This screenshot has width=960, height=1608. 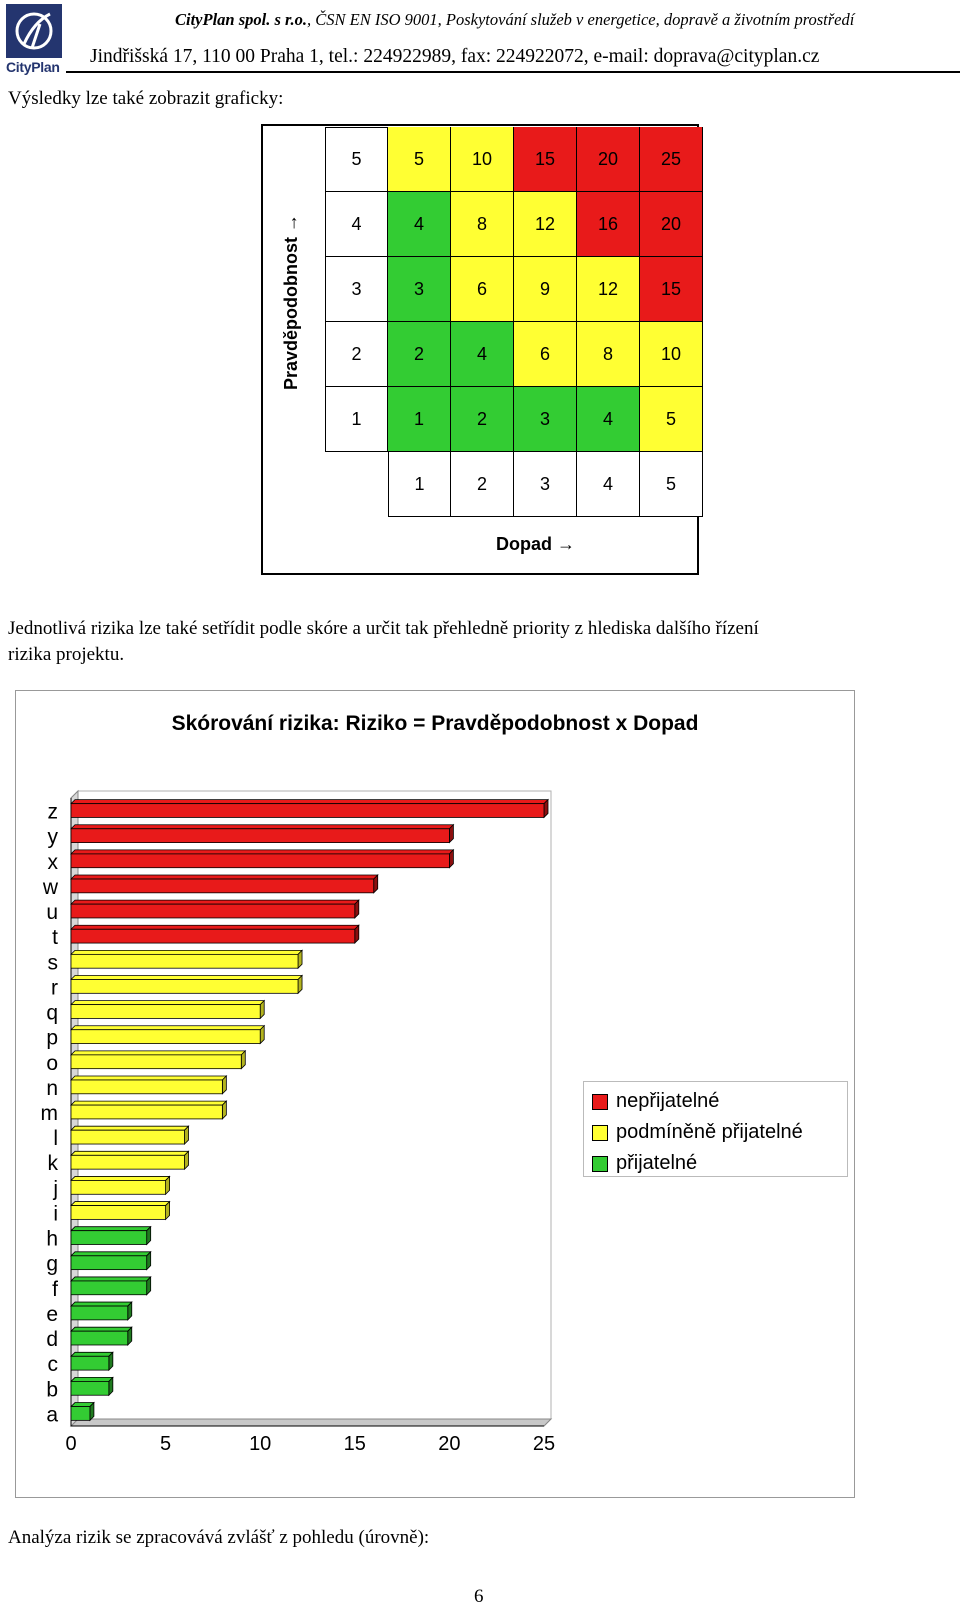 What do you see at coordinates (54, 987) in the screenshot?
I see `category-label: r` at bounding box center [54, 987].